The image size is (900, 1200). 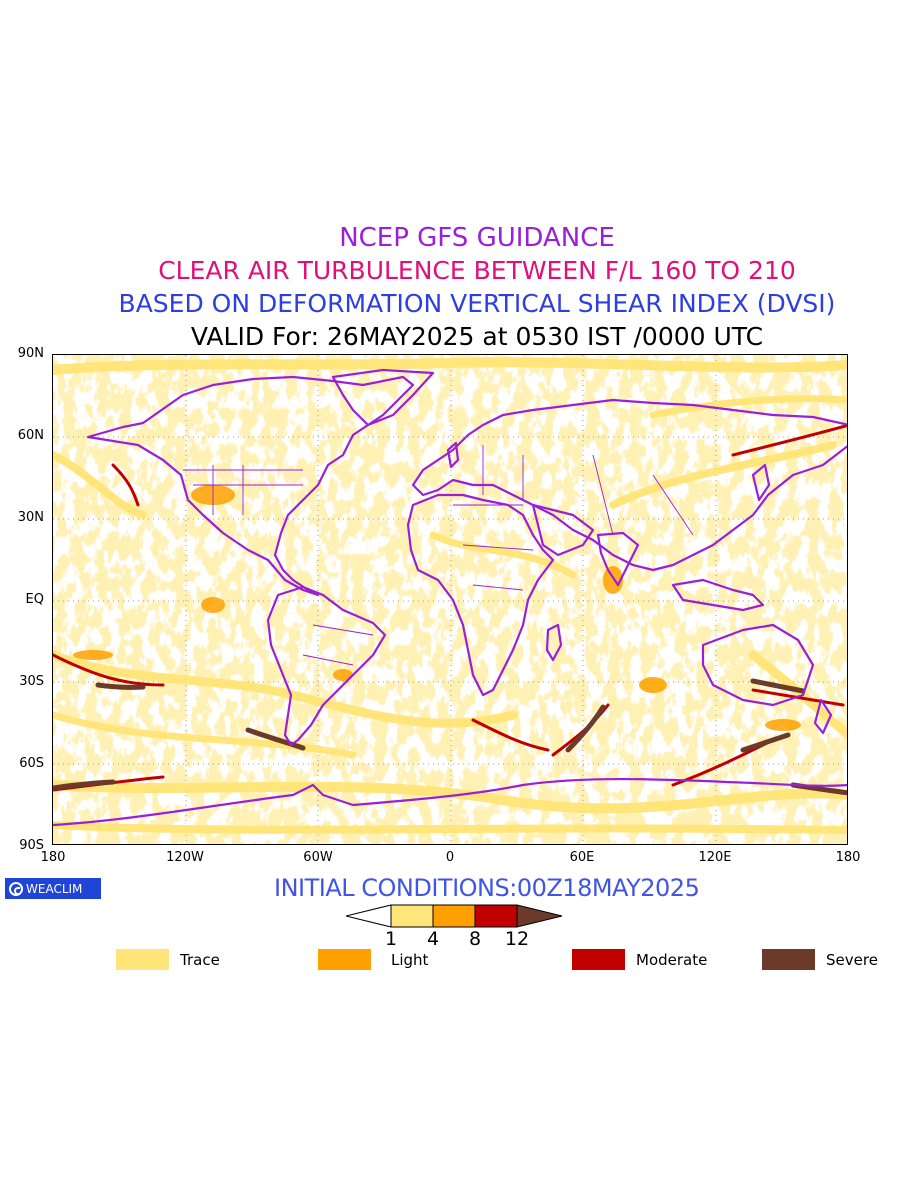 I want to click on color-scale-light, so click(x=454, y=916).